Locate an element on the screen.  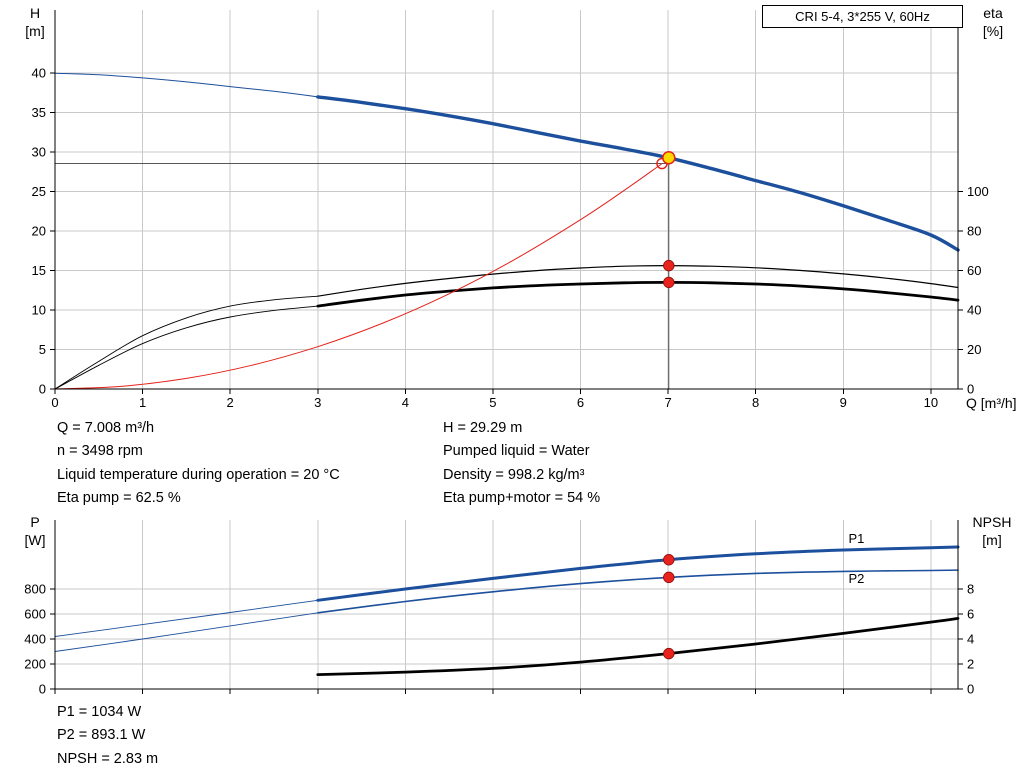
q-axis-label: Q [m³/h] is located at coordinates (991, 403).